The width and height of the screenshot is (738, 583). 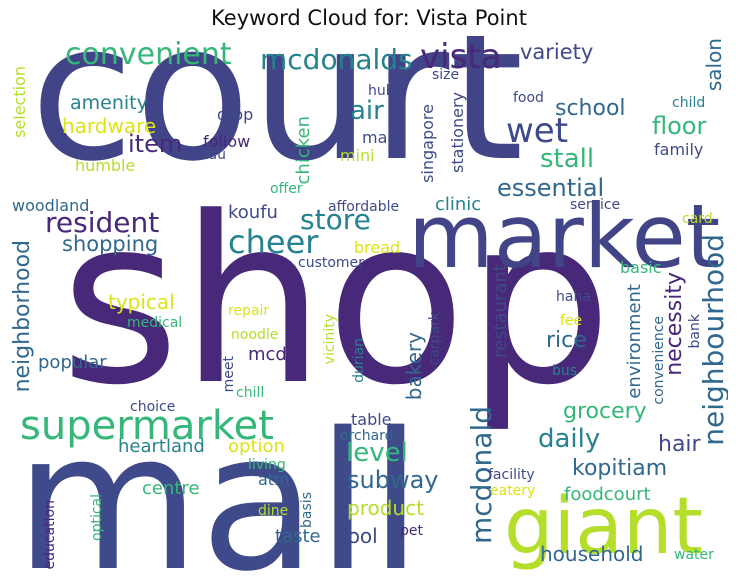 I want to click on word-bus: bus, so click(x=565, y=371).